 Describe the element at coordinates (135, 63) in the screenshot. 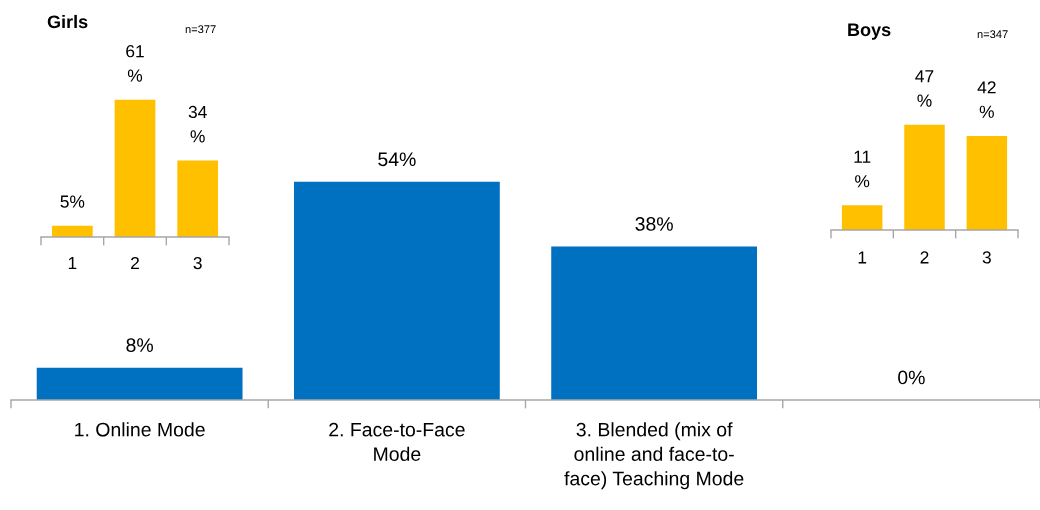

I see `data-label: 61 %` at that location.